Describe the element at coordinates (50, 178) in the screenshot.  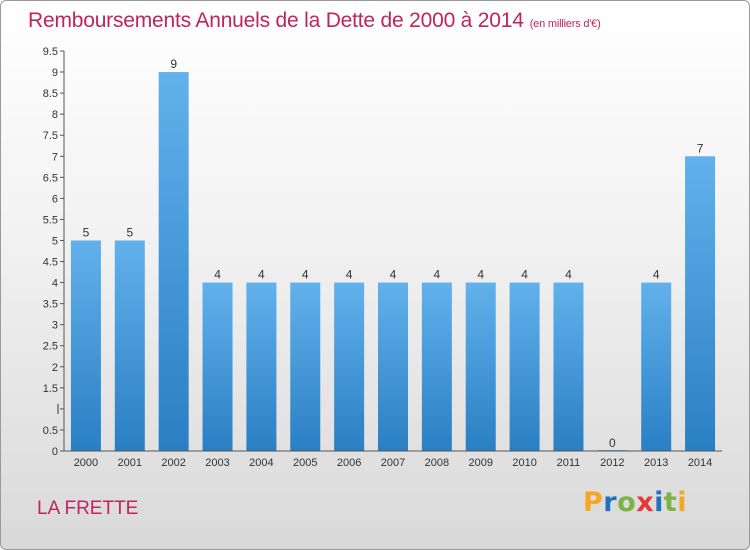
I see `y-tick-label: 6.5` at that location.